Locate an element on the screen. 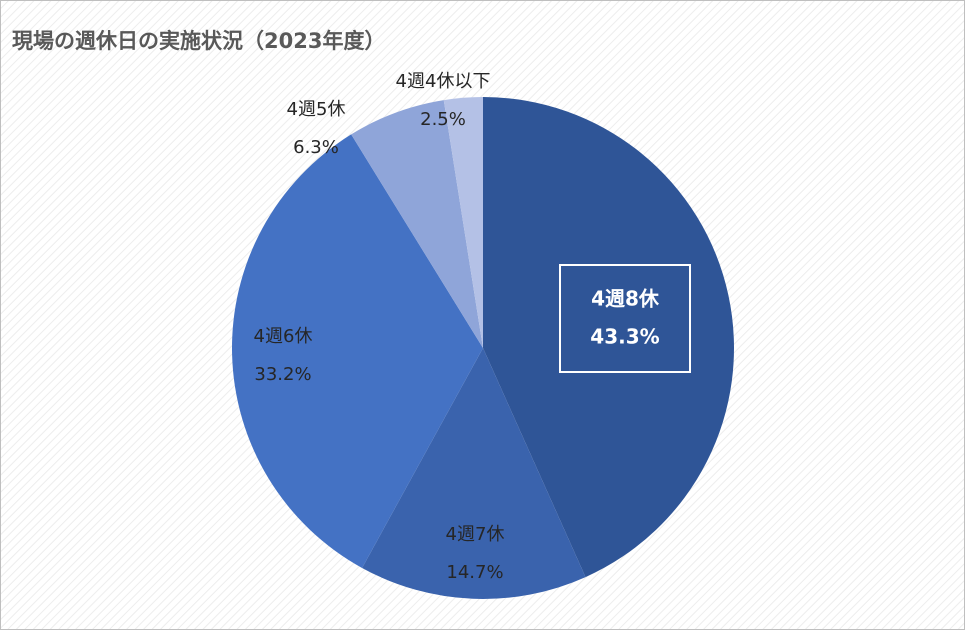  category-label: 4週7休 is located at coordinates (475, 534).